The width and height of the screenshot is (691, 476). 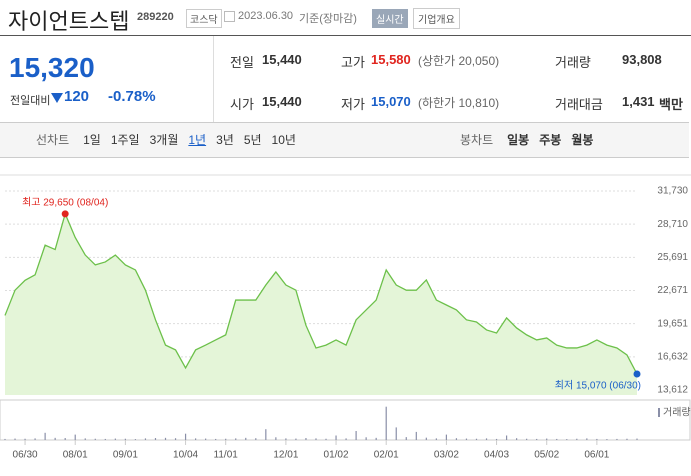 What do you see at coordinates (155, 17) in the screenshot?
I see `stock-code: 289220` at bounding box center [155, 17].